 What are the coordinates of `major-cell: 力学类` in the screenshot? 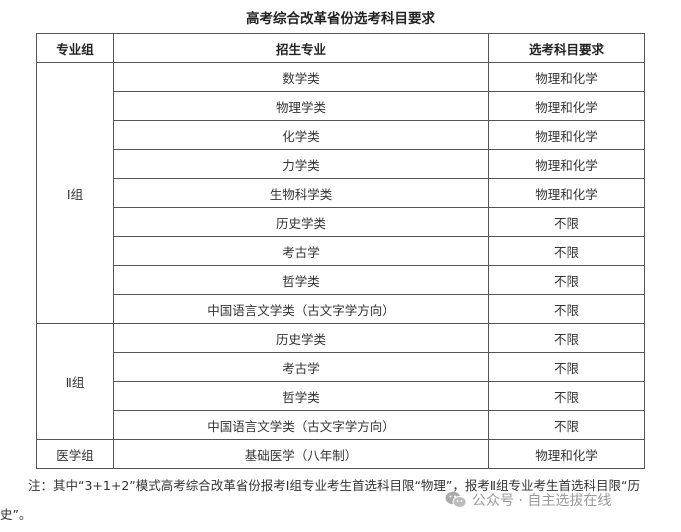 It's located at (301, 164).